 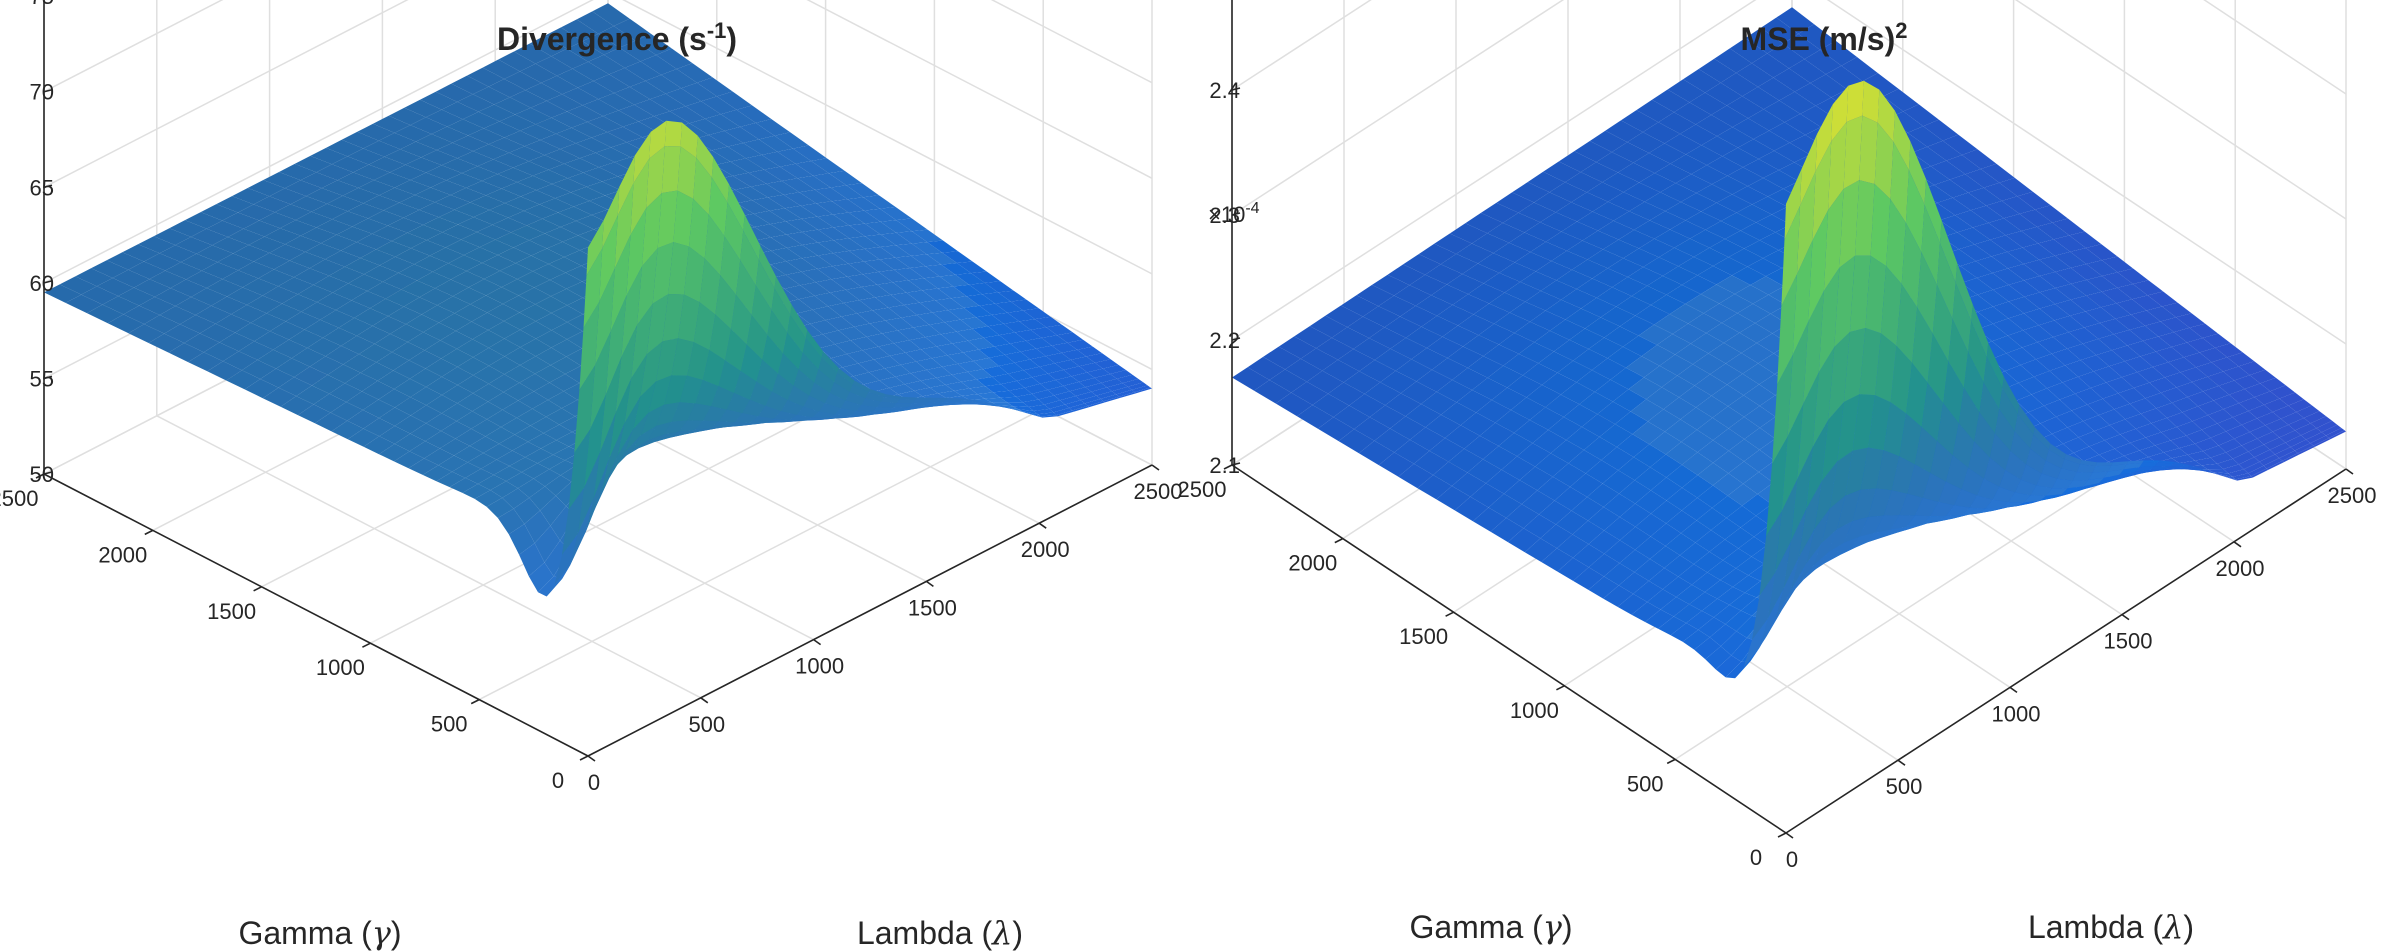 What do you see at coordinates (929, 584) in the screenshot?
I see `x-tick-mark` at bounding box center [929, 584].